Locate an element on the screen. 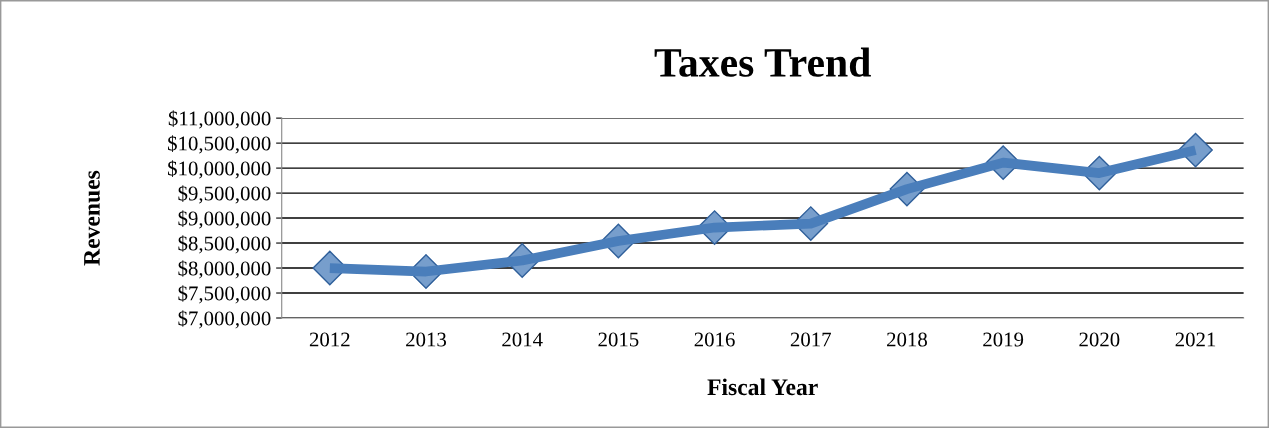 Image resolution: width=1269 pixels, height=428 pixels. y-tick-label: $11,000,000 is located at coordinates (219, 119).